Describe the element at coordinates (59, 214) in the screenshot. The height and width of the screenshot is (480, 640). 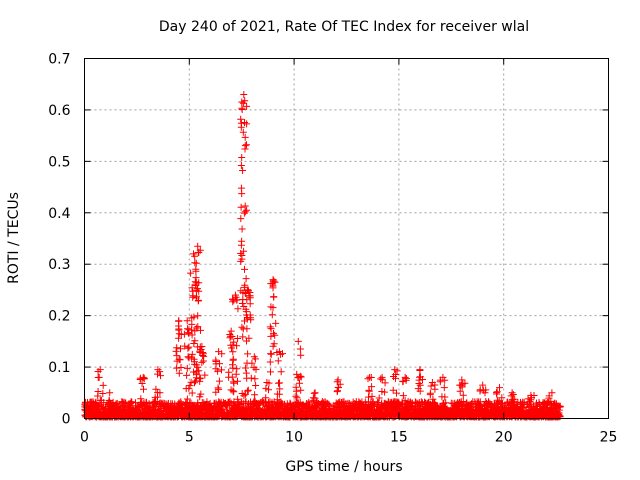
I see `y-tick-label: 0.4` at that location.